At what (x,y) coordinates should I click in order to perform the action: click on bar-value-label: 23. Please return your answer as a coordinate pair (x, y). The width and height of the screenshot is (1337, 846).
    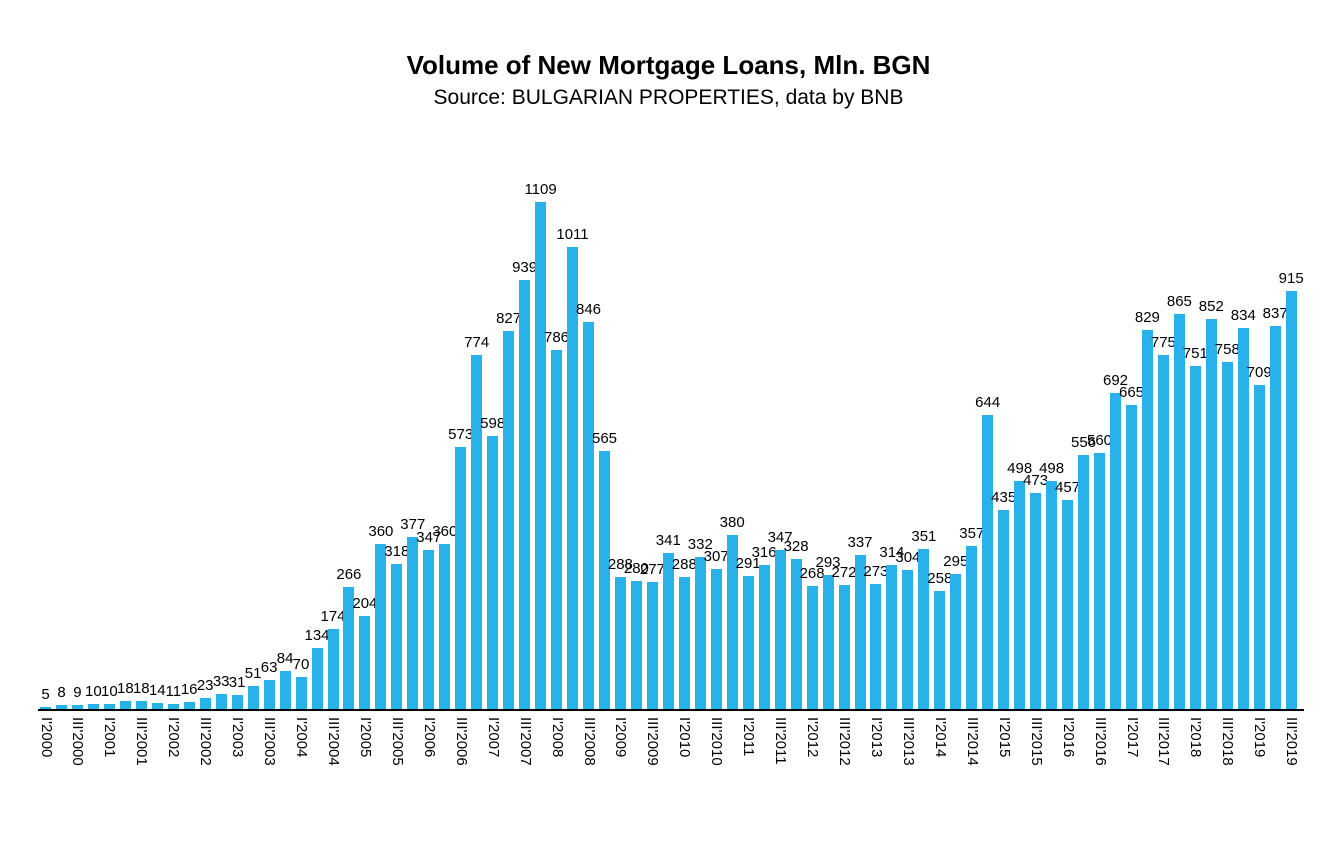
    Looking at the image, I should click on (205, 685).